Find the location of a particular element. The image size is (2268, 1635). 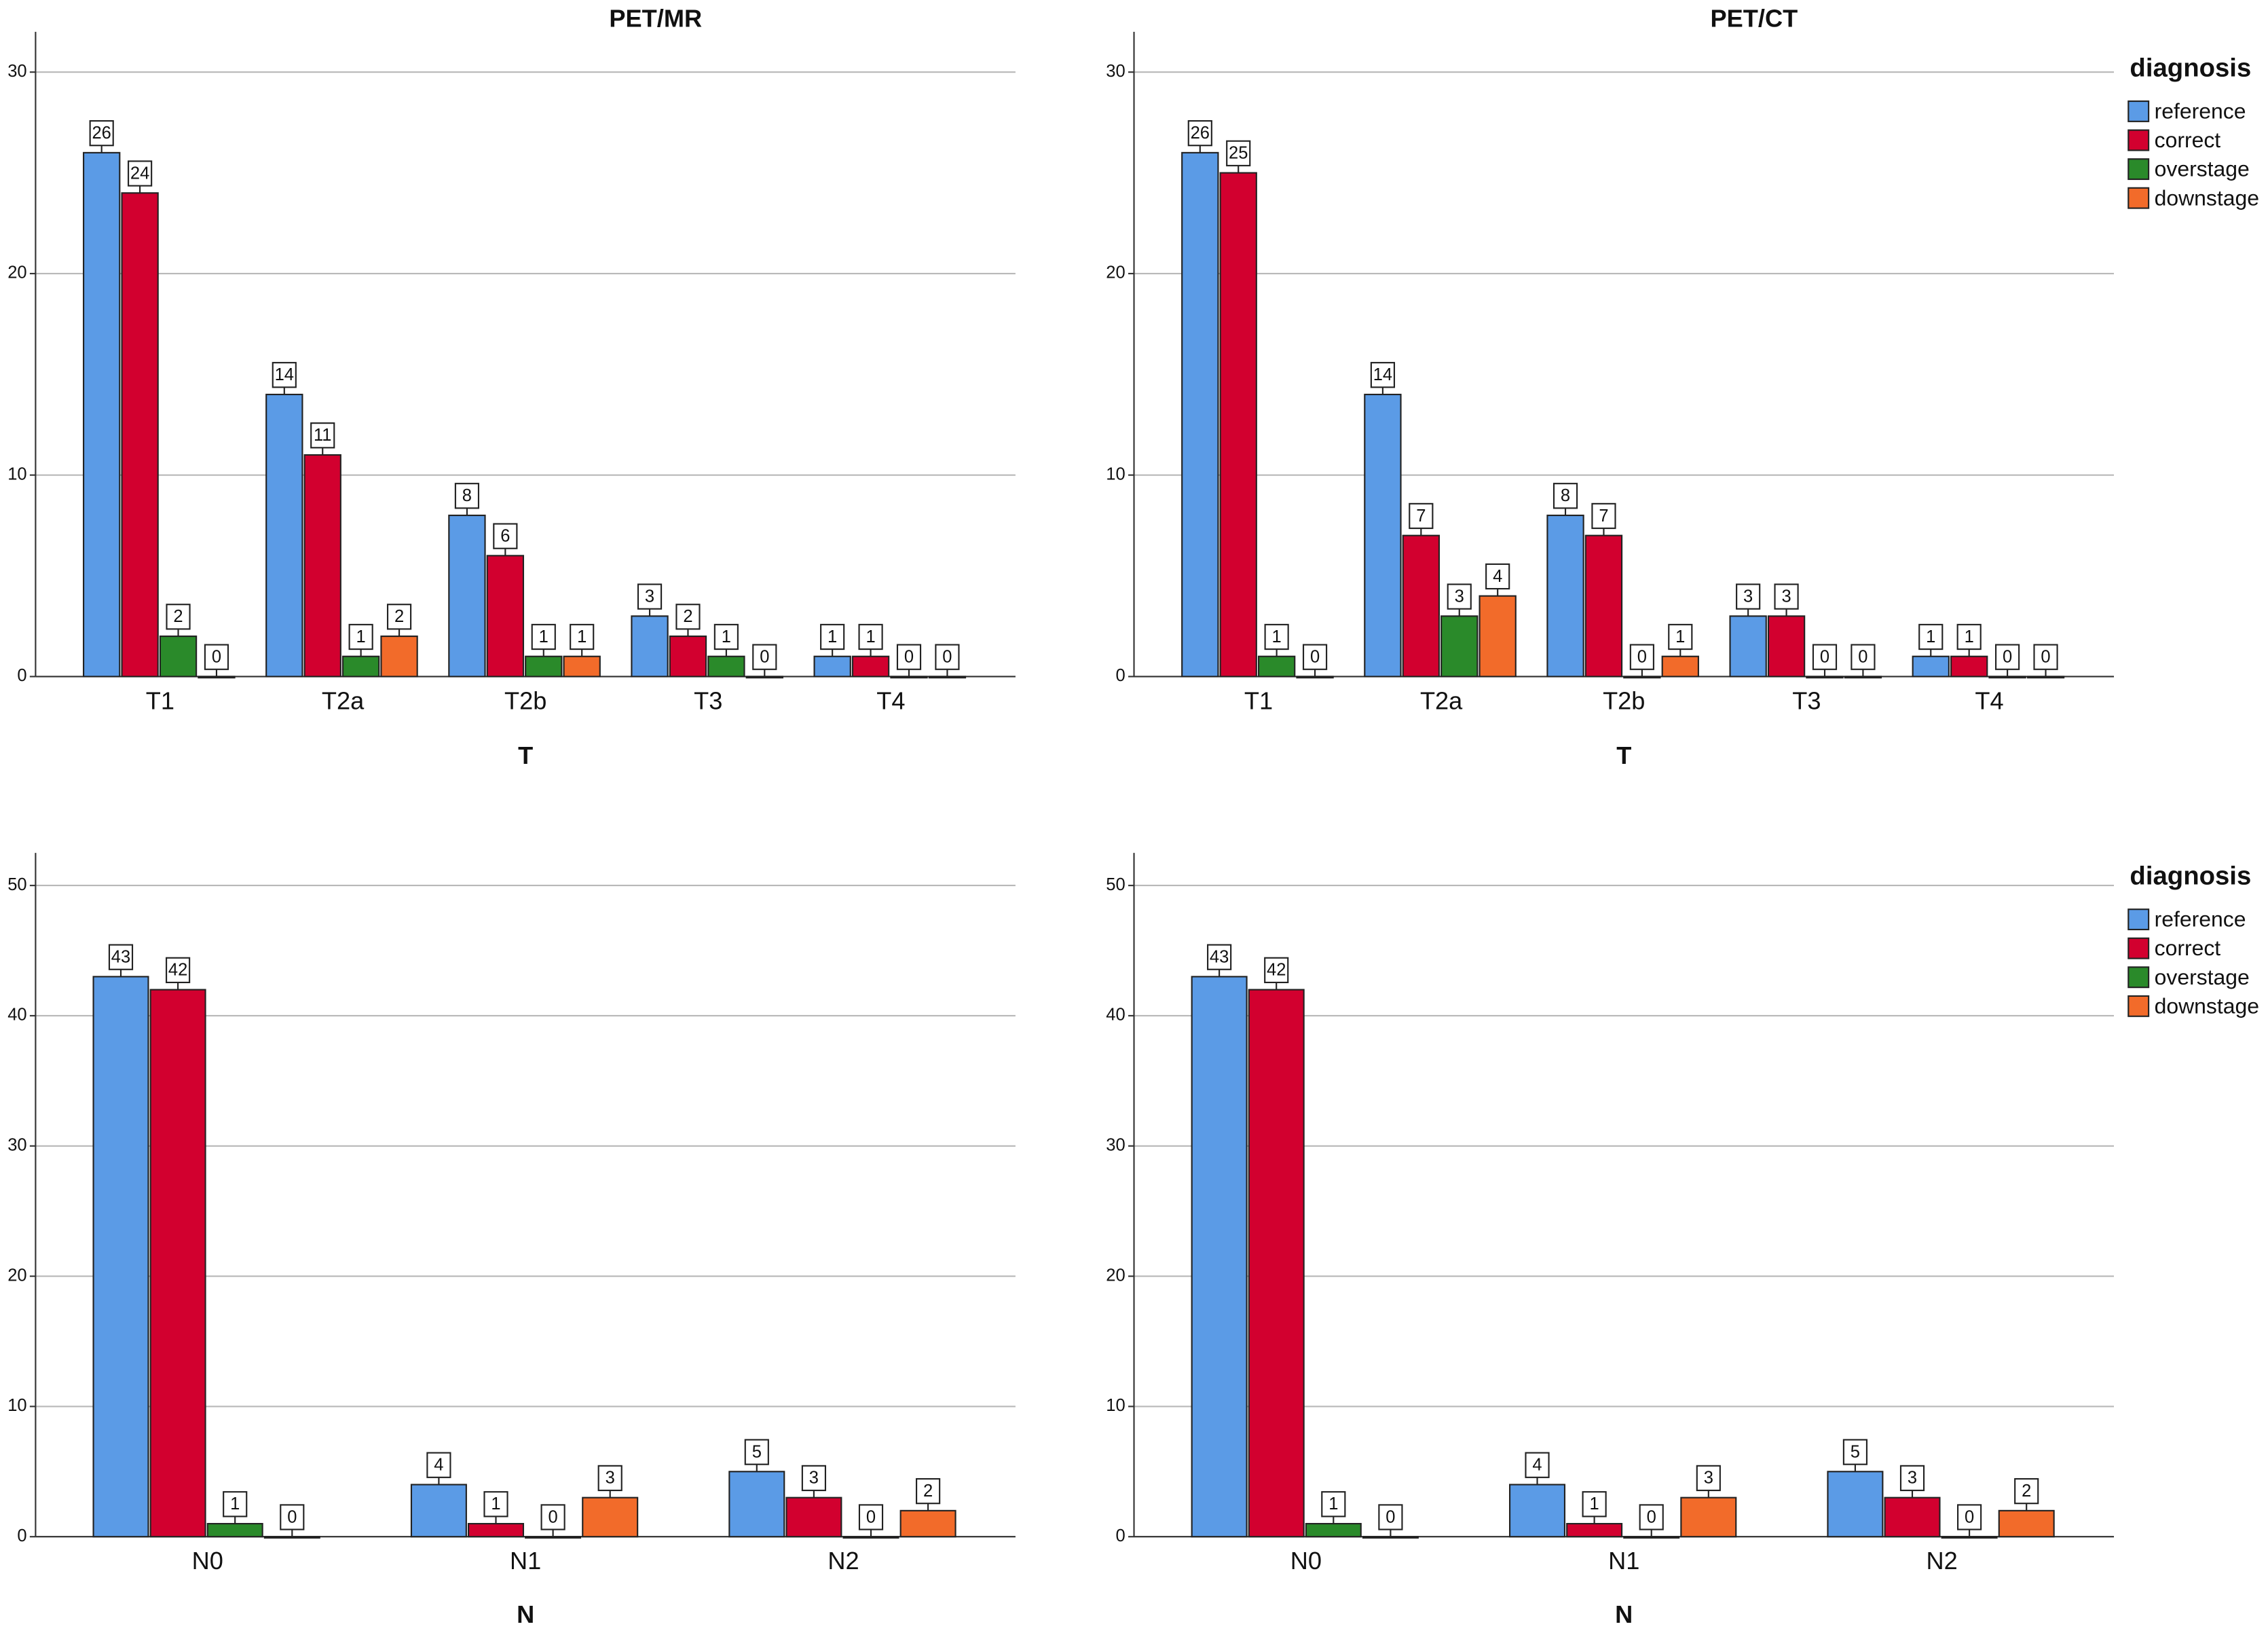

value-label: 4 is located at coordinates (439, 1465).